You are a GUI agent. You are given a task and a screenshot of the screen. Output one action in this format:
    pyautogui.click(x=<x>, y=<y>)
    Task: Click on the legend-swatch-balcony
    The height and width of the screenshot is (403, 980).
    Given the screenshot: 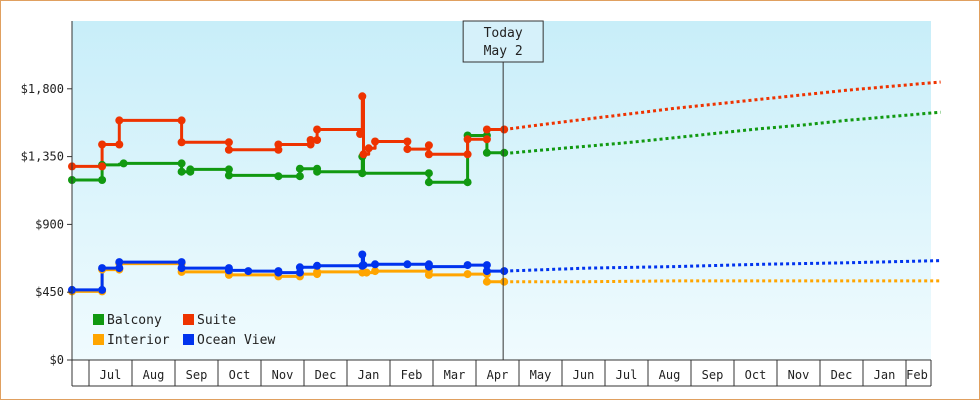 What is the action you would take?
    pyautogui.click(x=98, y=319)
    